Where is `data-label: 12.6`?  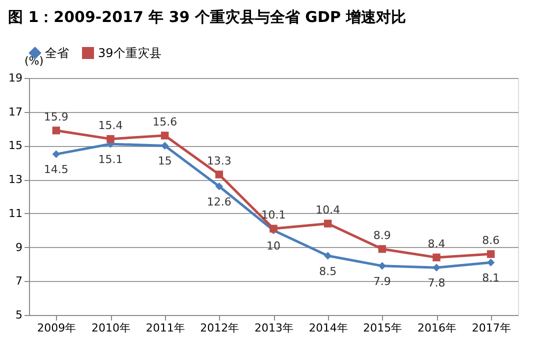 data-label: 12.6 is located at coordinates (219, 201).